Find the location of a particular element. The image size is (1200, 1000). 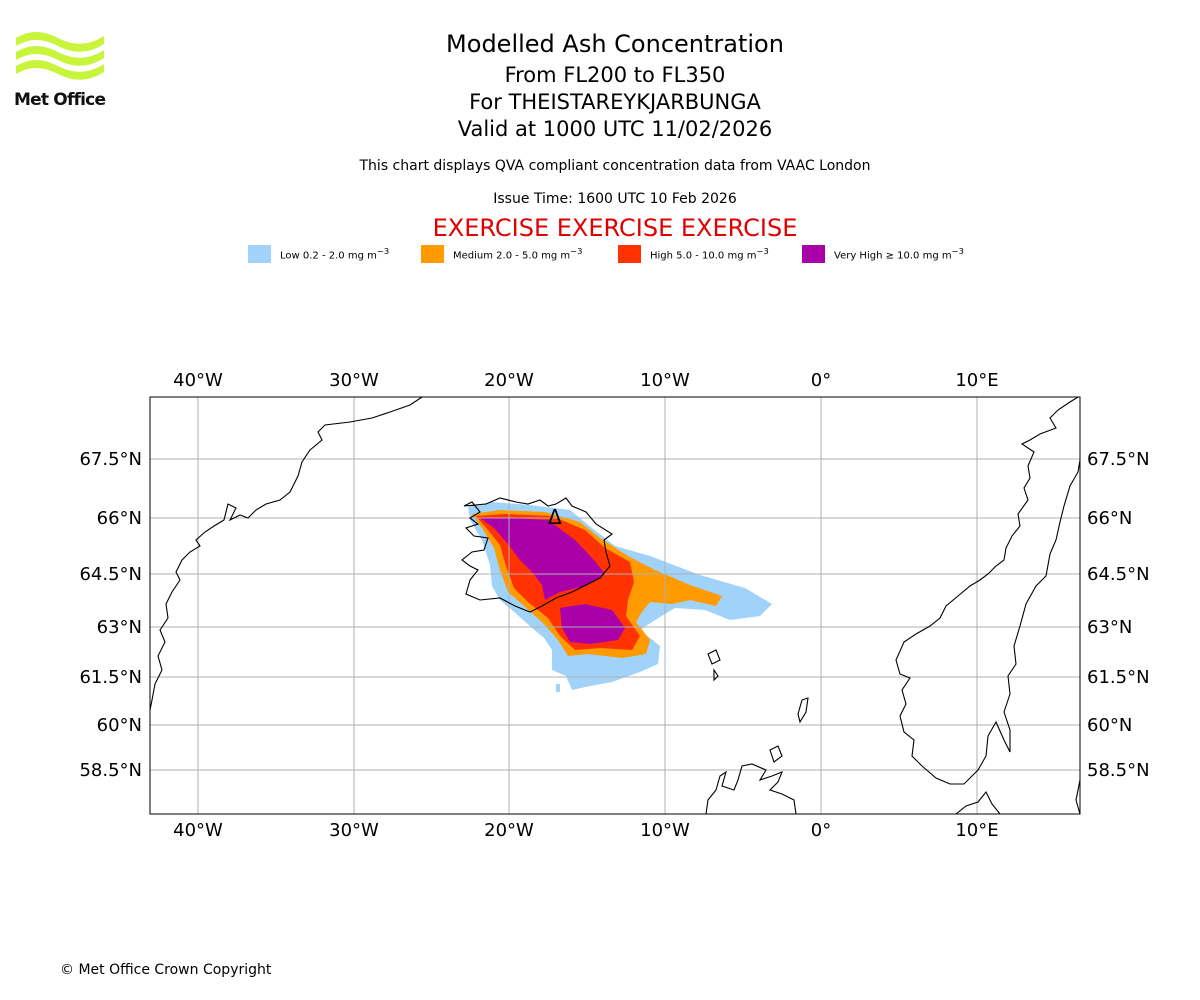

lat-tick-left-58-5n: 58.5°N is located at coordinates (110, 770).